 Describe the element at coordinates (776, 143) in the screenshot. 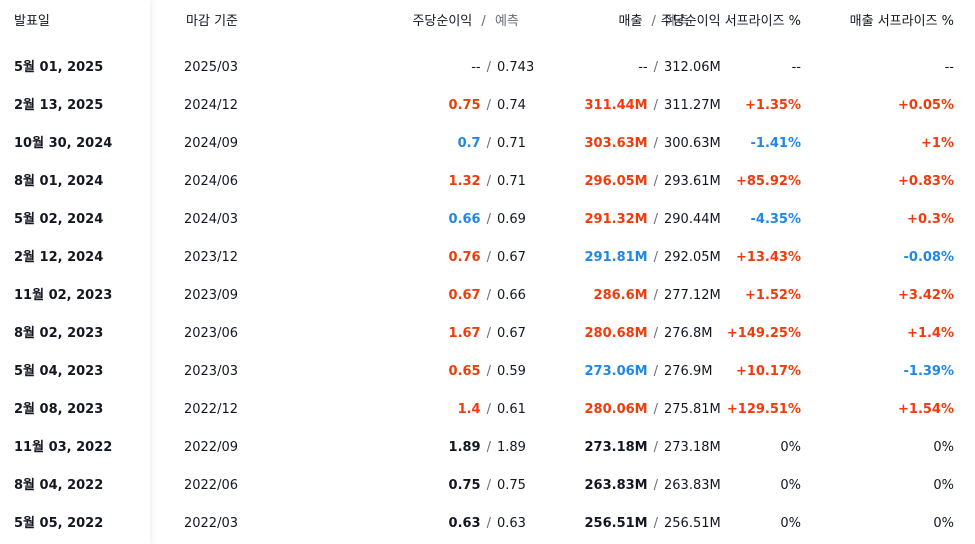

I see `eps-surprise: -1.41%` at that location.